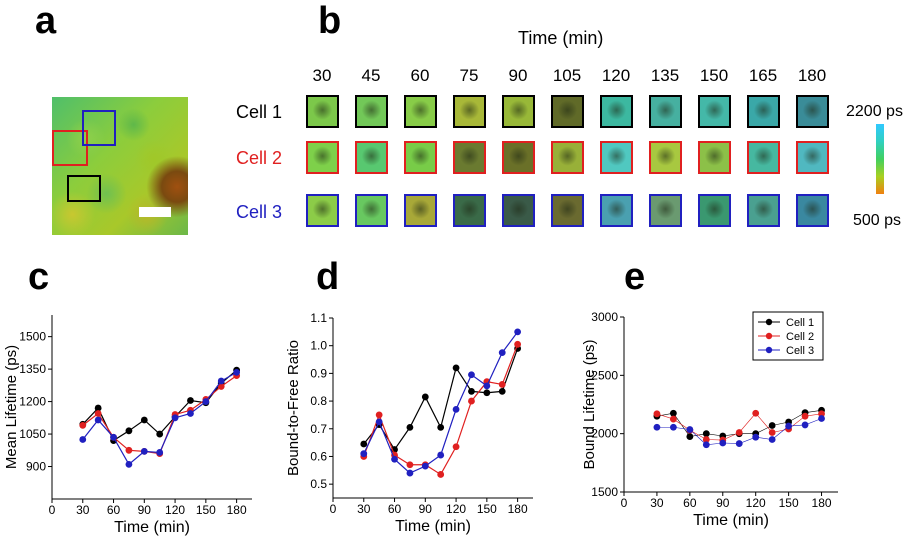  I want to click on colorbar-min-label: 500 ps, so click(877, 220).